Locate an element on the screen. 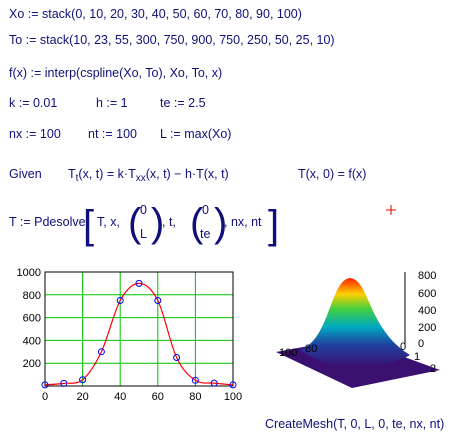  z-label: 400 is located at coordinates (427, 311).